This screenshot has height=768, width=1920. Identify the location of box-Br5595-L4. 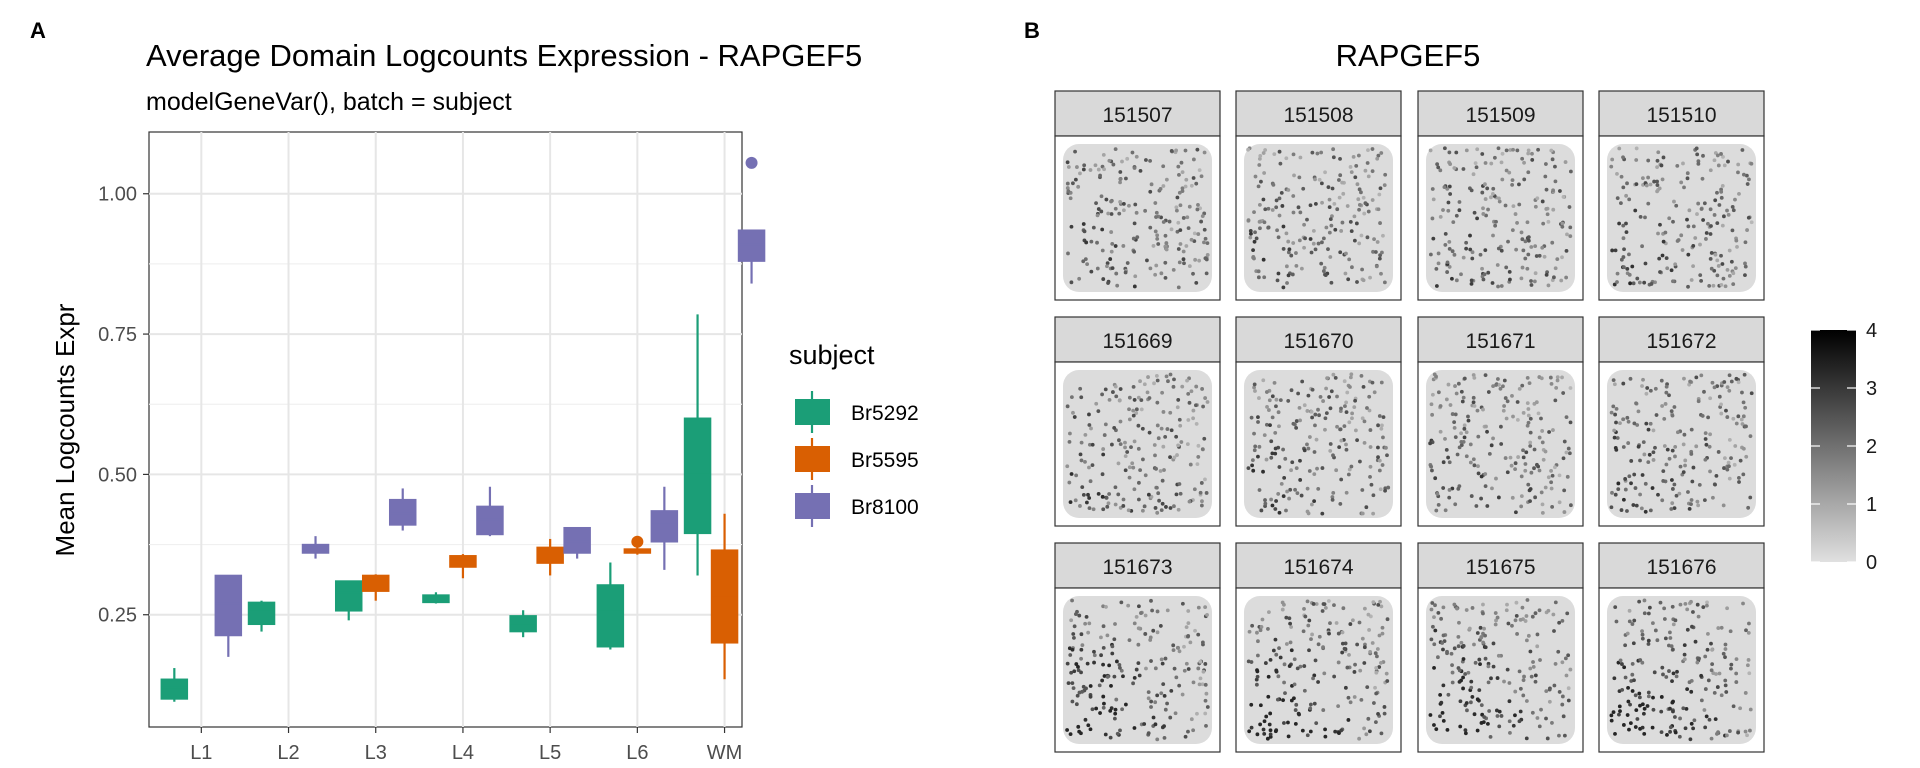
(463, 566).